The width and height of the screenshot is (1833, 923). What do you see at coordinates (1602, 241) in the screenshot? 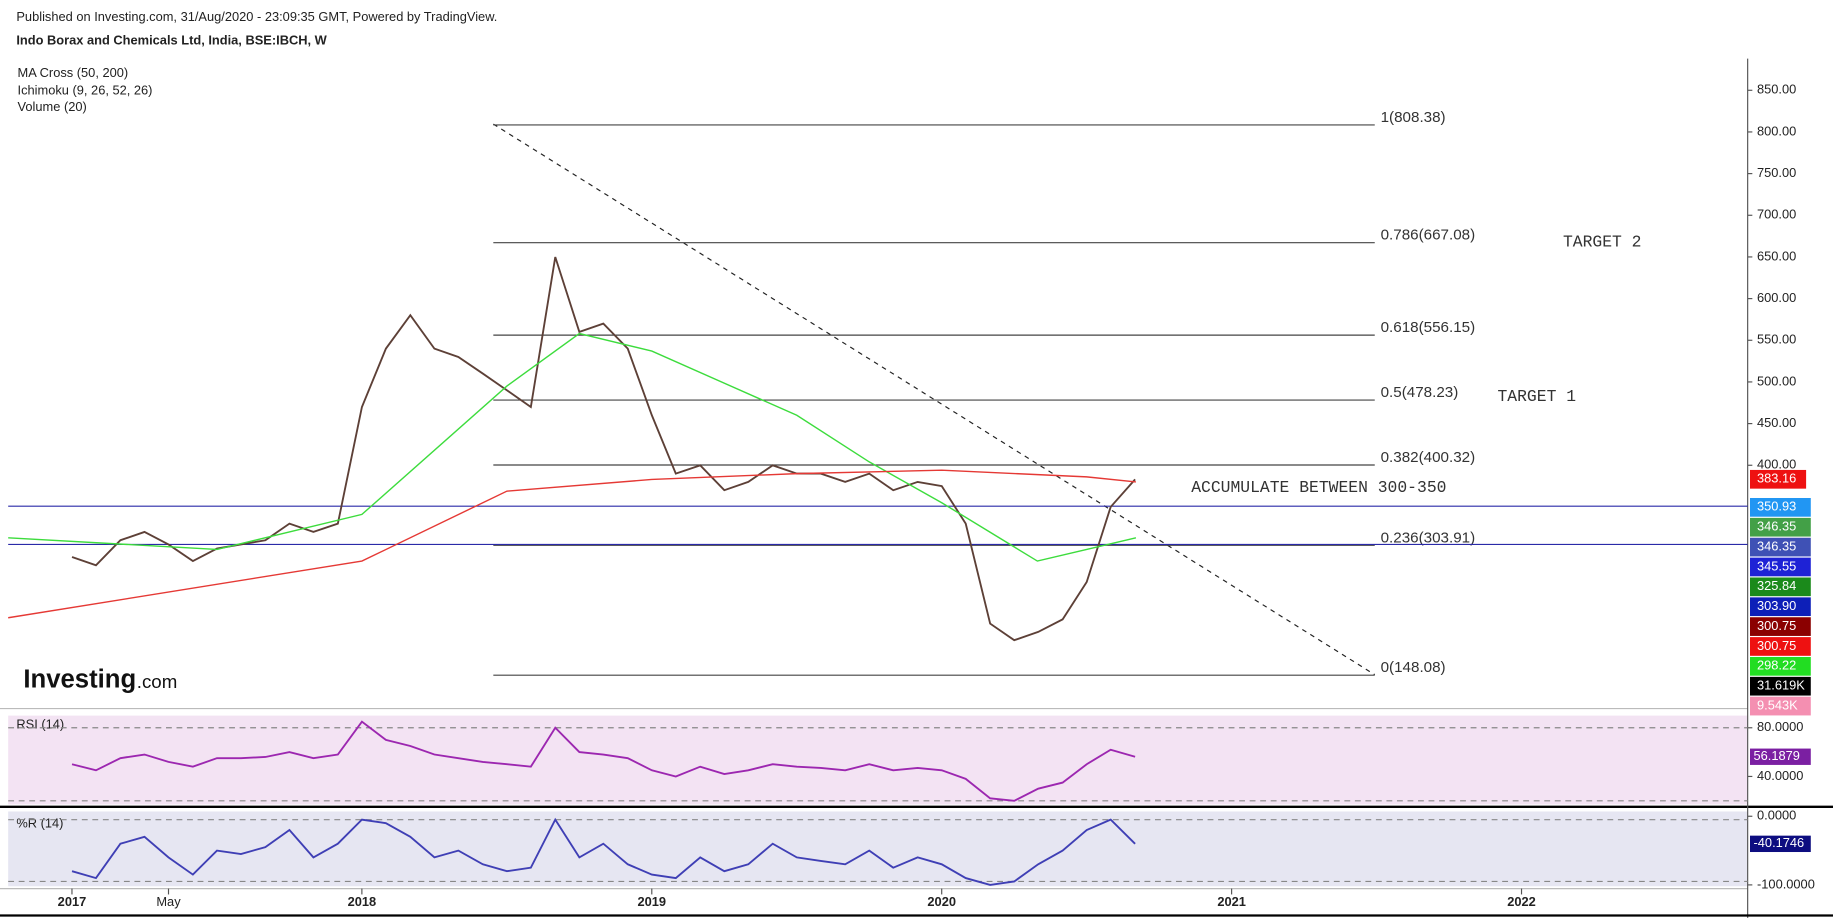
I see `annotation: TARGET 2` at bounding box center [1602, 241].